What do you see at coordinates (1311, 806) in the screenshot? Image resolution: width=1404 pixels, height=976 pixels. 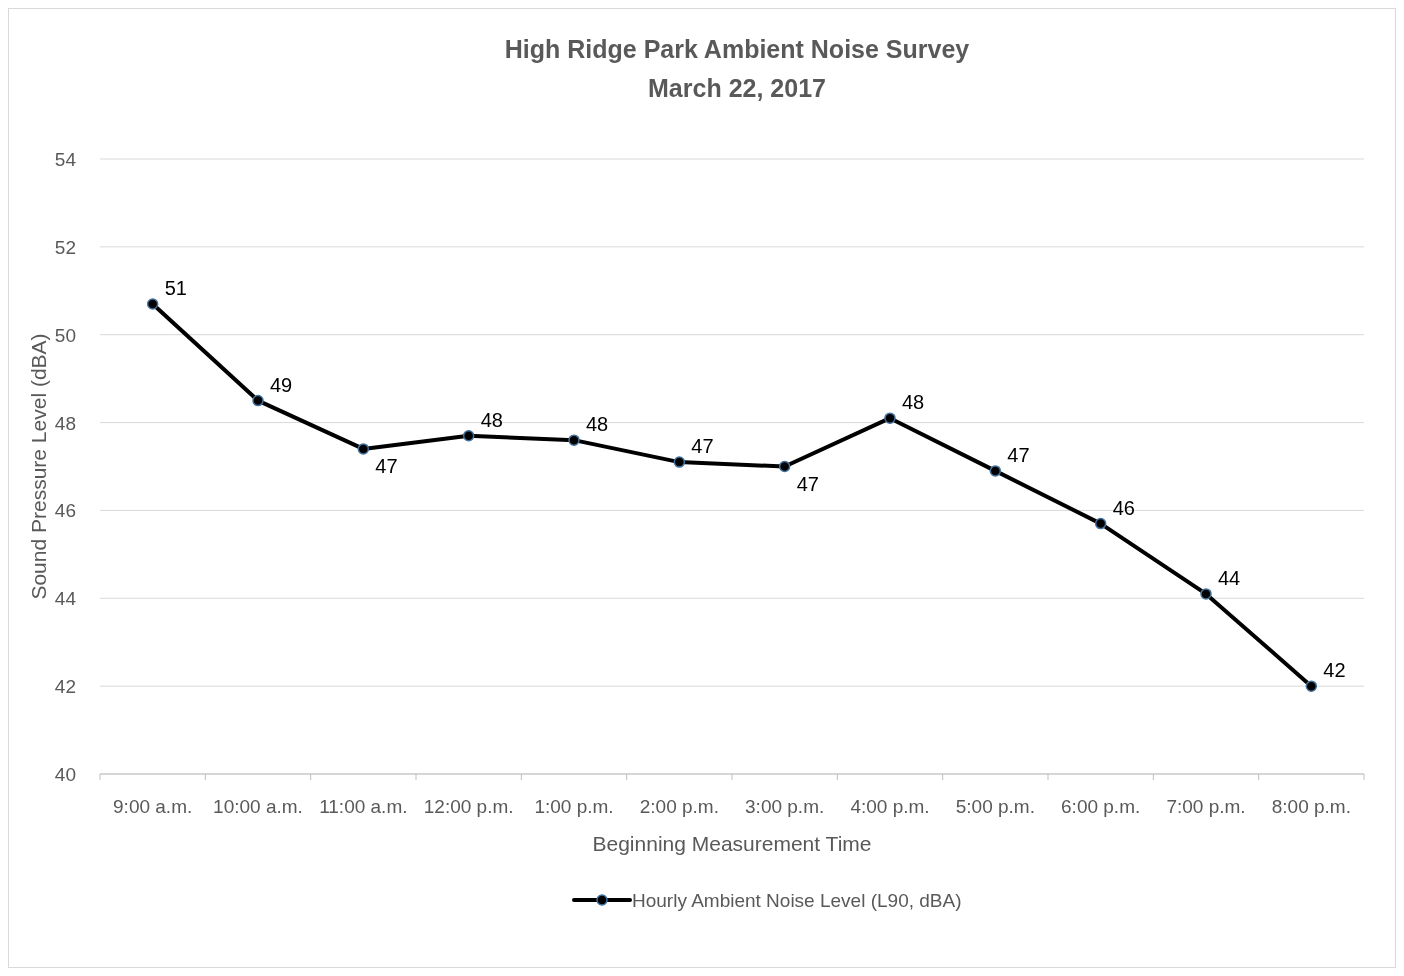 I see `x-tick-label: 8:00 p.m.` at bounding box center [1311, 806].